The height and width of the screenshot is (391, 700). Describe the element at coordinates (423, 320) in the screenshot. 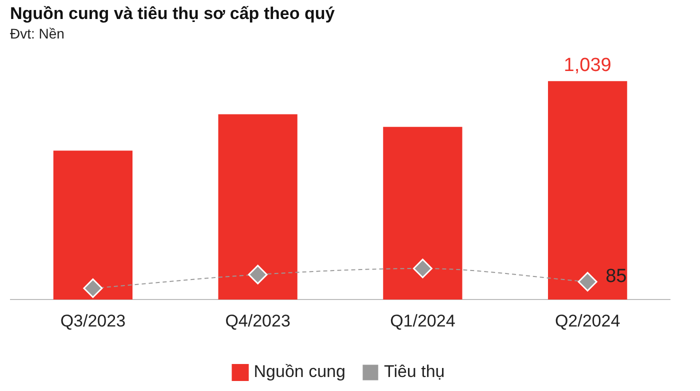

I see `x-tick-label: Q1/2024` at that location.